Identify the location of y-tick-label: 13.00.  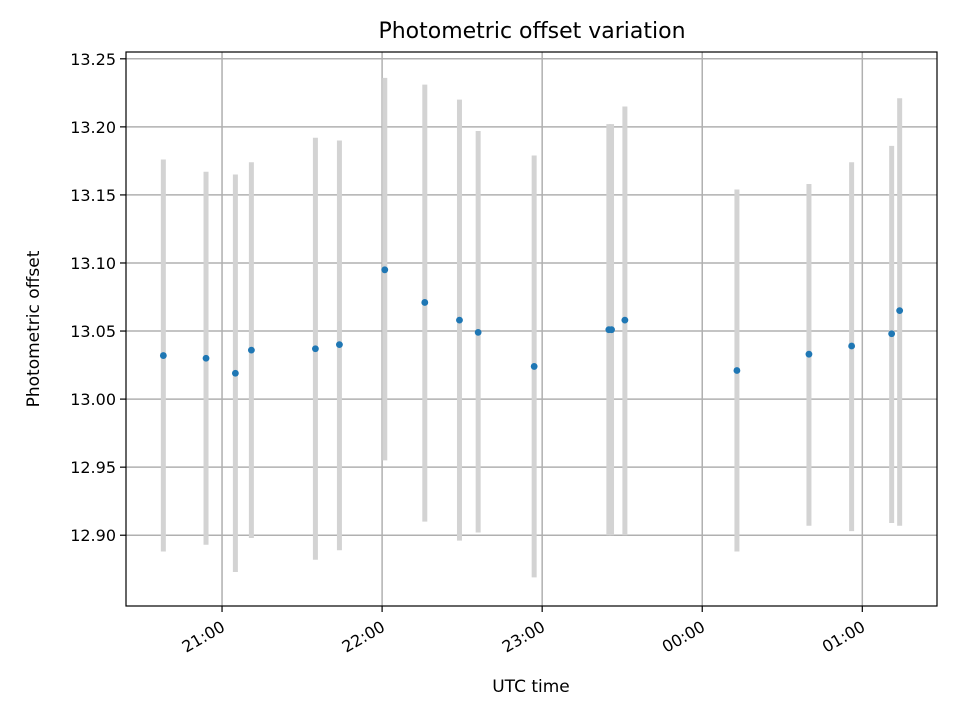
(93, 399).